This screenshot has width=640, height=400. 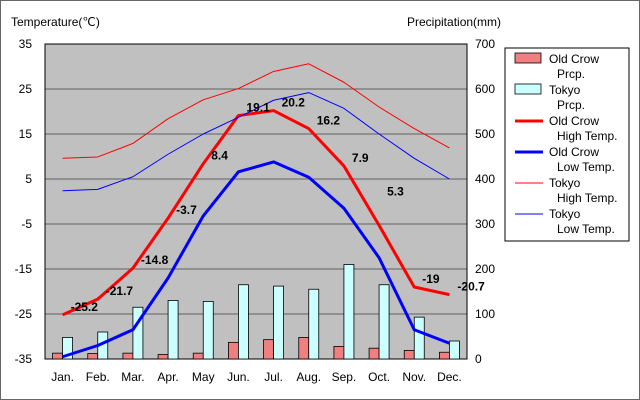 What do you see at coordinates (471, 287) in the screenshot?
I see `data-label: -20.7` at bounding box center [471, 287].